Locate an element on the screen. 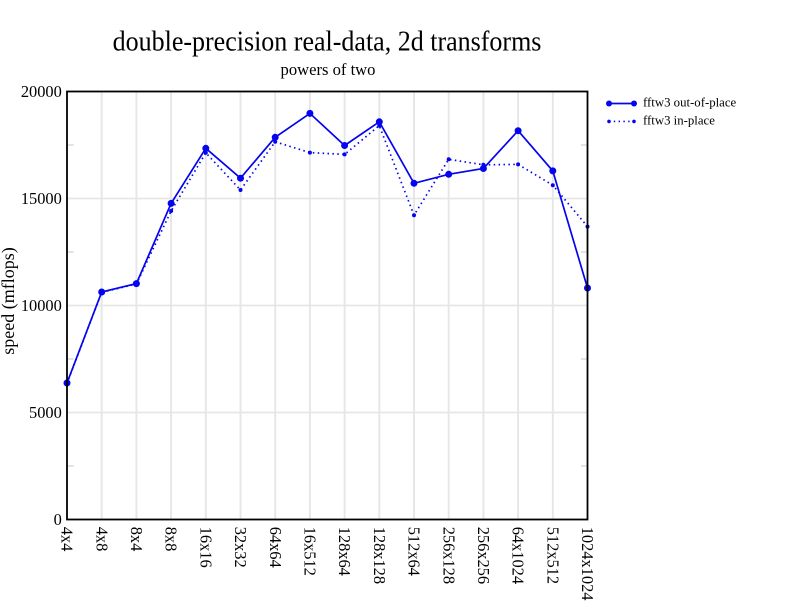  svg-text: 16x512 is located at coordinates (310, 551).